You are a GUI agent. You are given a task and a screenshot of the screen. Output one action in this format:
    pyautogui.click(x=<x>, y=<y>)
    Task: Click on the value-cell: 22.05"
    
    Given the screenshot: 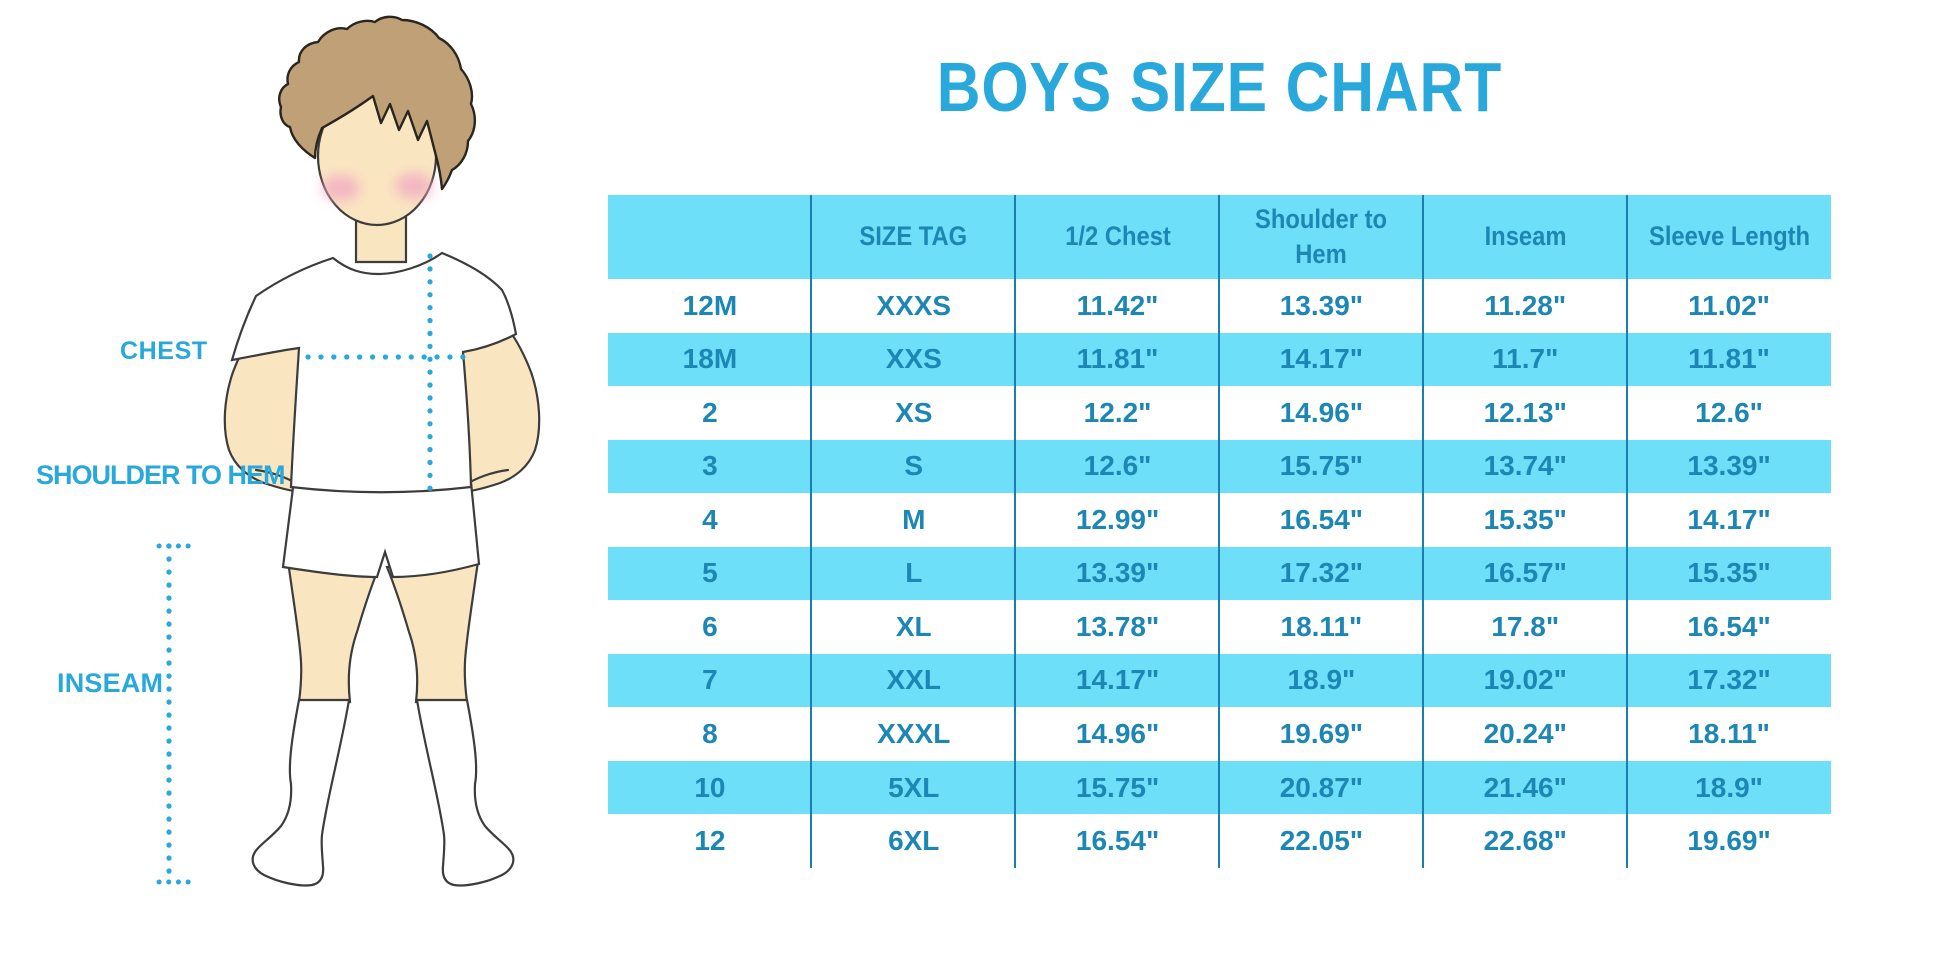 What is the action you would take?
    pyautogui.click(x=1321, y=841)
    